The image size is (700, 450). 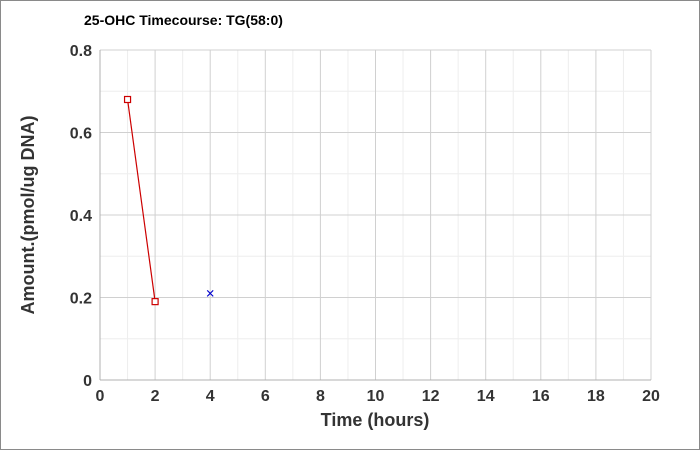 What do you see at coordinates (81, 134) in the screenshot?
I see `y-tick-label: 0.6` at bounding box center [81, 134].